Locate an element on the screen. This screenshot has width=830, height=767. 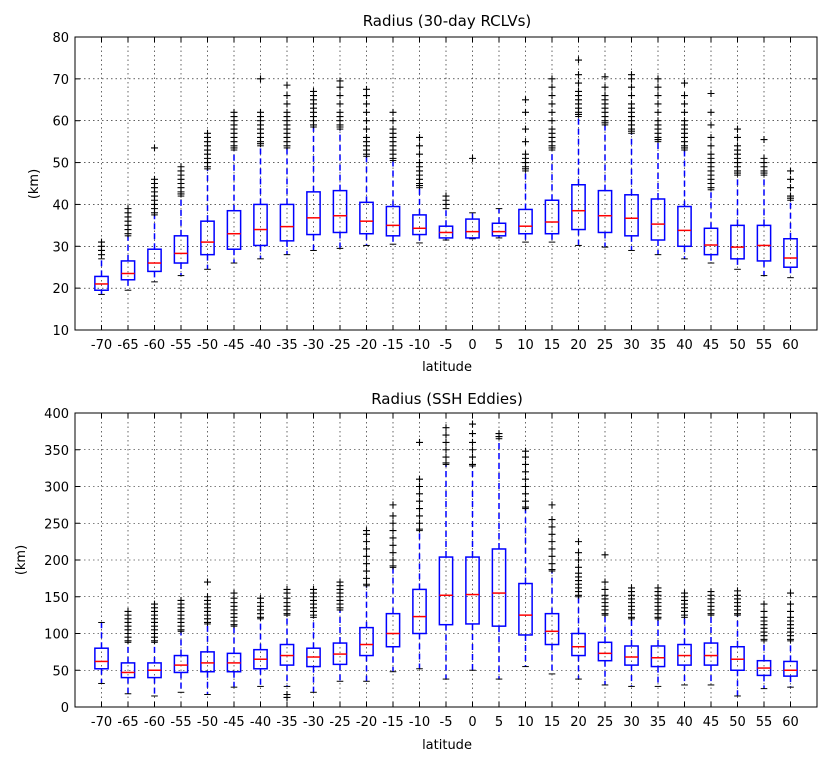
x-tick-label: 35 is located at coordinates (658, 722).